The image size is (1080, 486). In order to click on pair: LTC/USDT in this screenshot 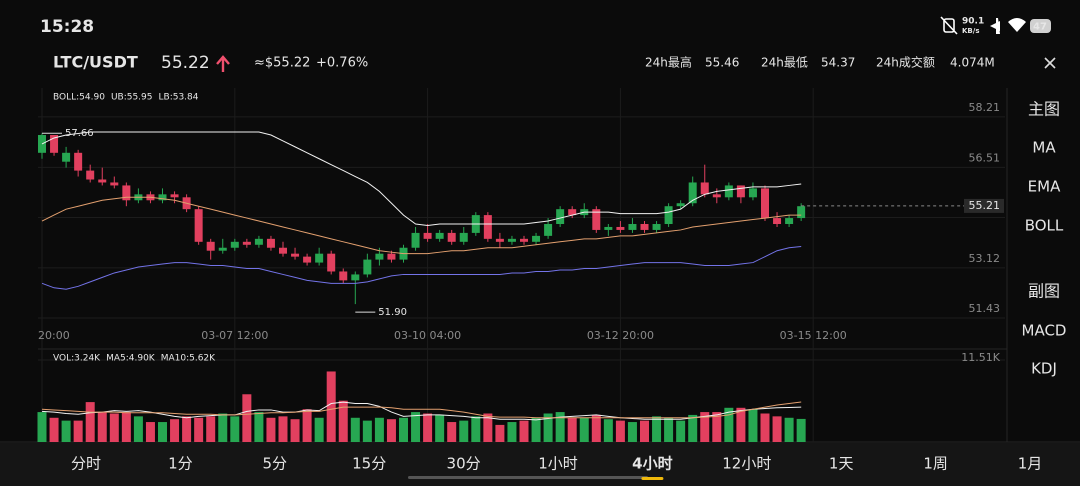, I will do `click(95, 62)`.